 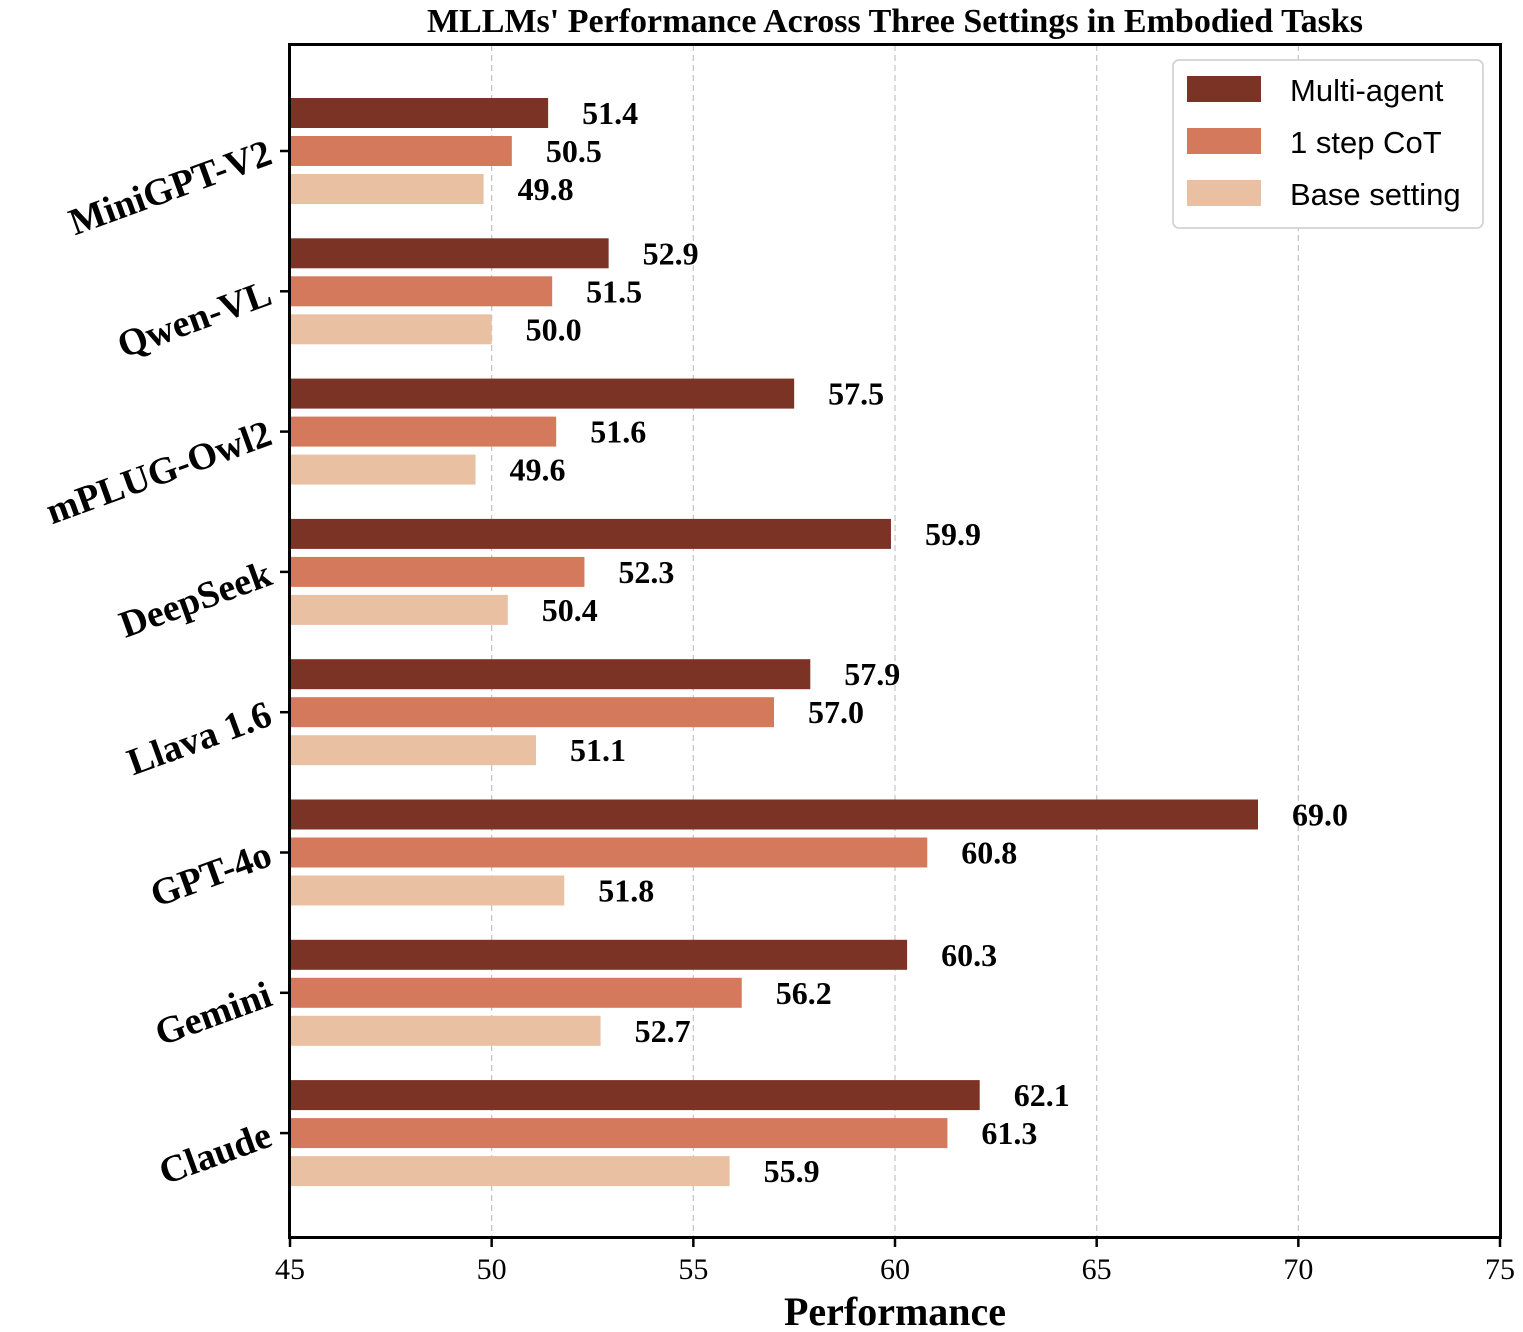 What do you see at coordinates (196, 600) in the screenshot?
I see `category-label: DeepSeek` at bounding box center [196, 600].